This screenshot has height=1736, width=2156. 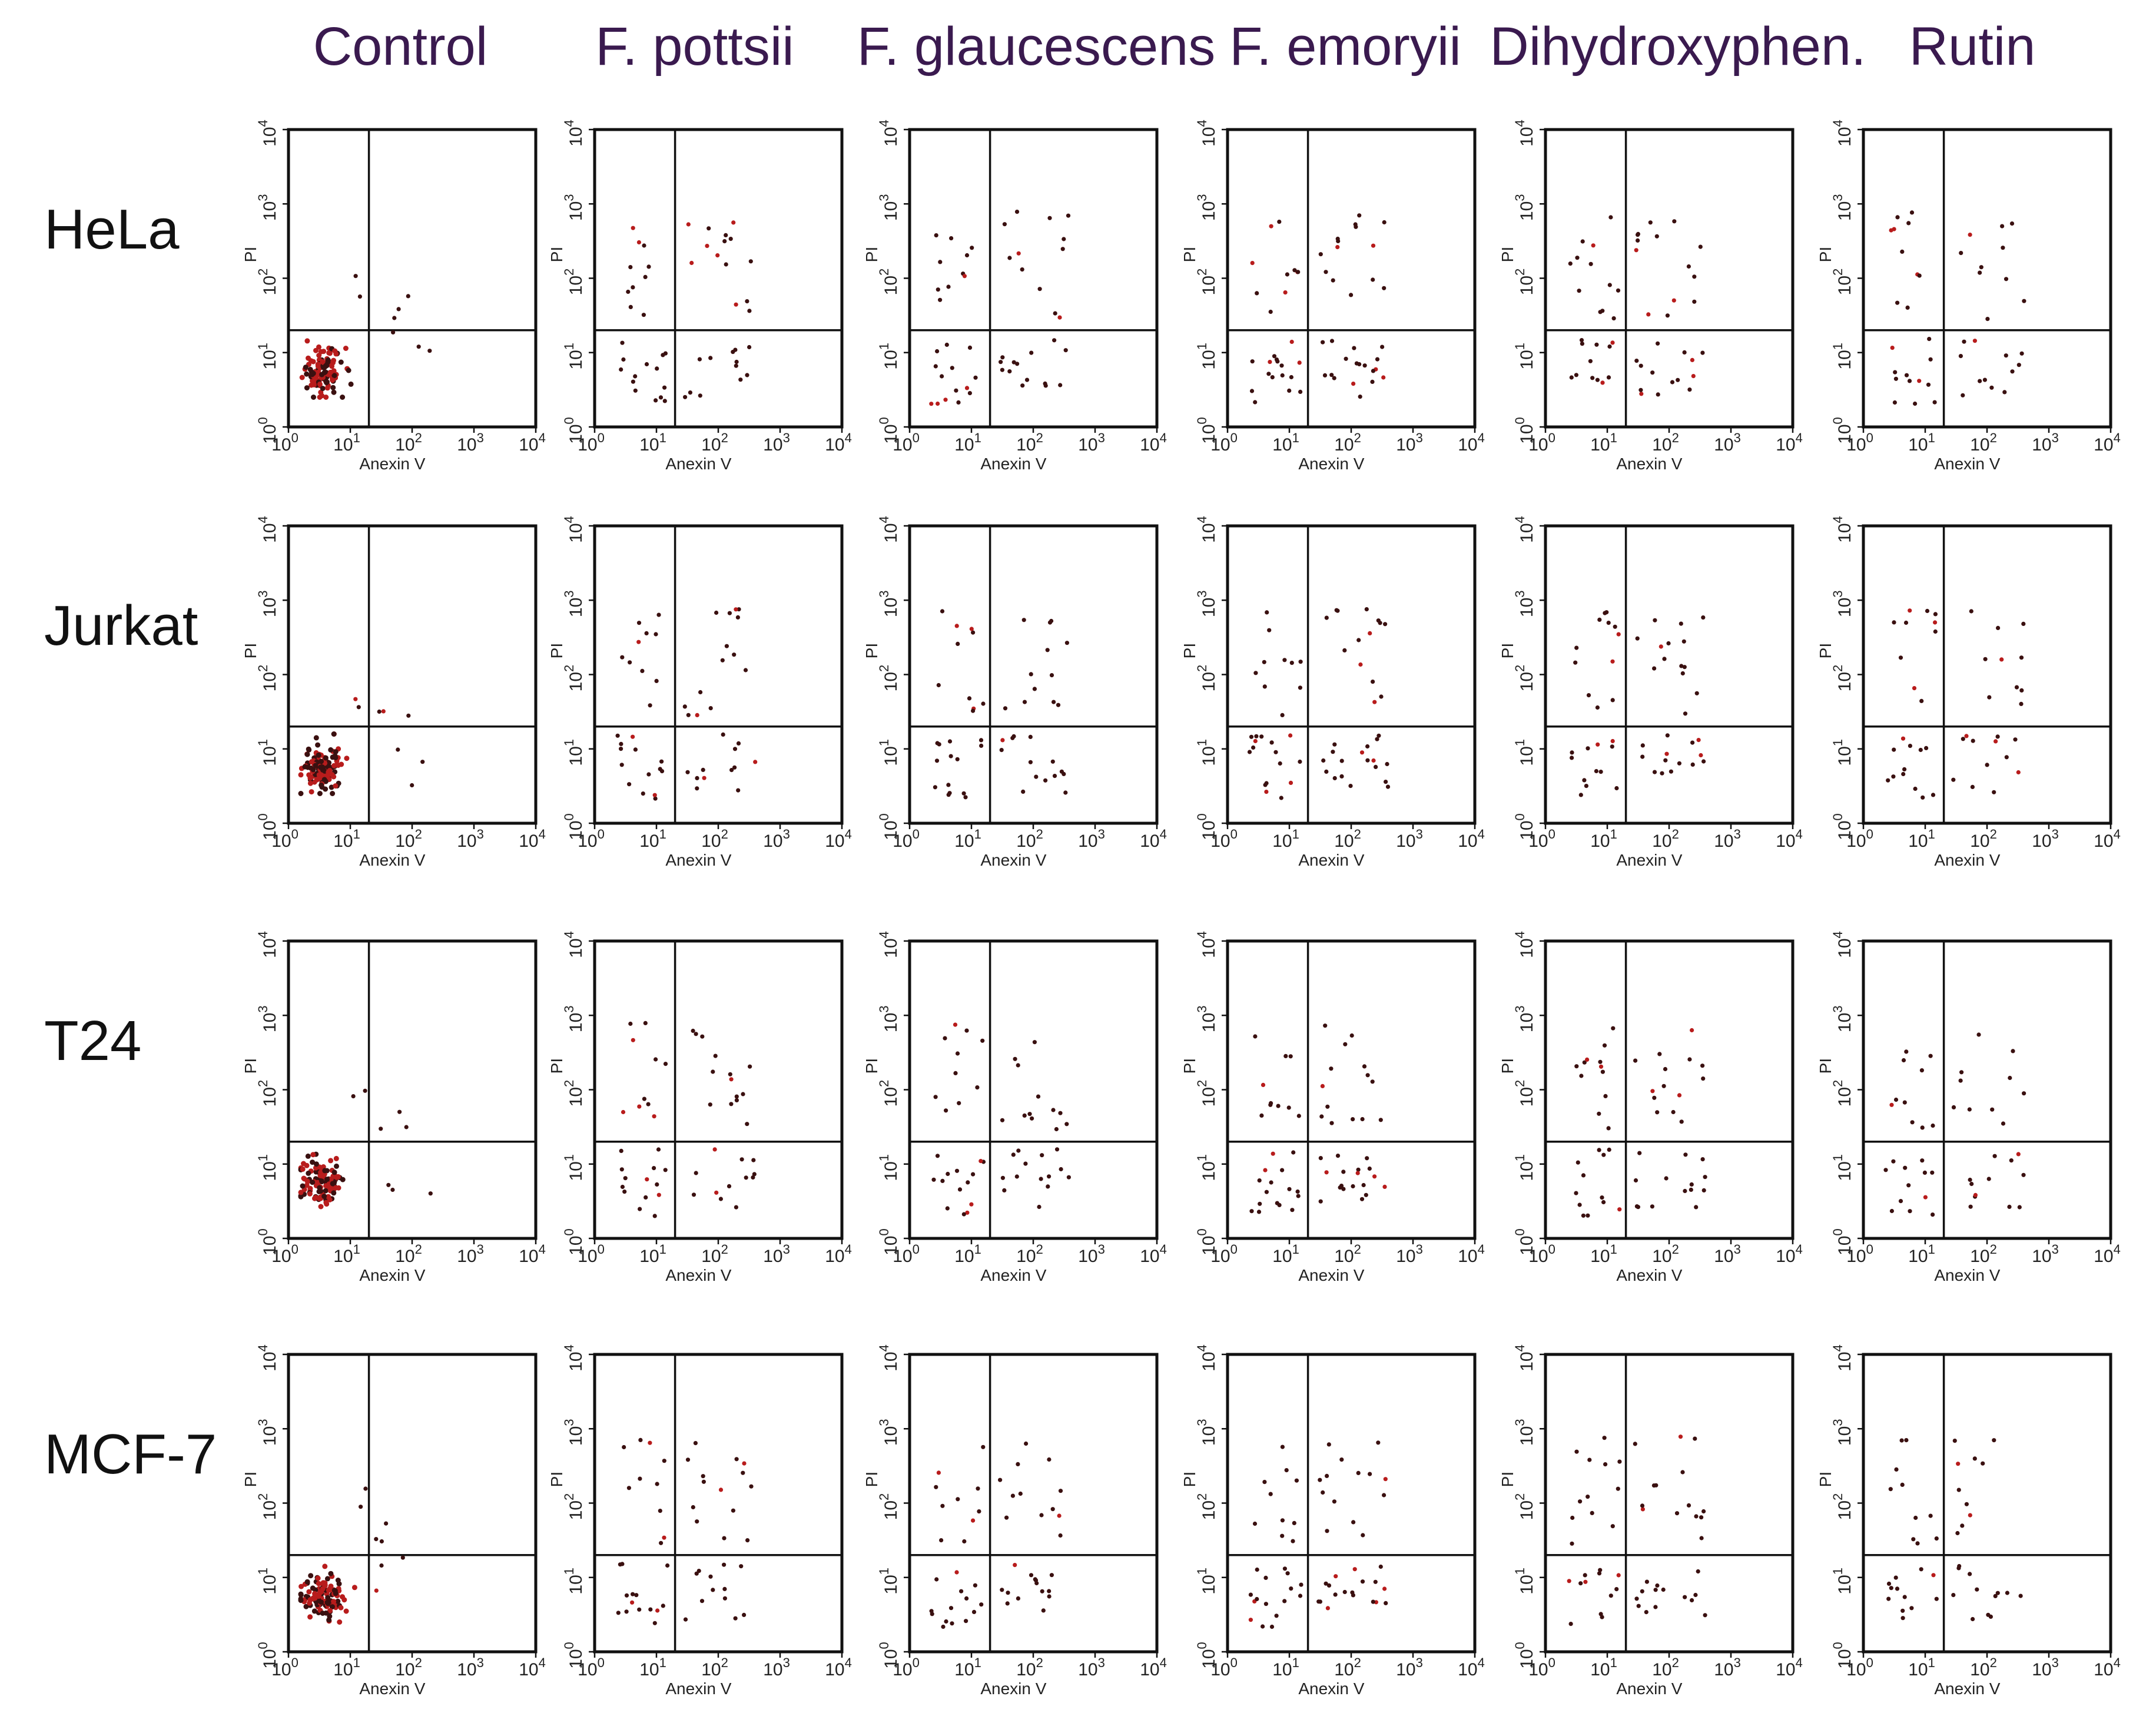 What do you see at coordinates (1207, 1241) in the screenshot?
I see `y-tick-label: 10⁰` at bounding box center [1207, 1241].